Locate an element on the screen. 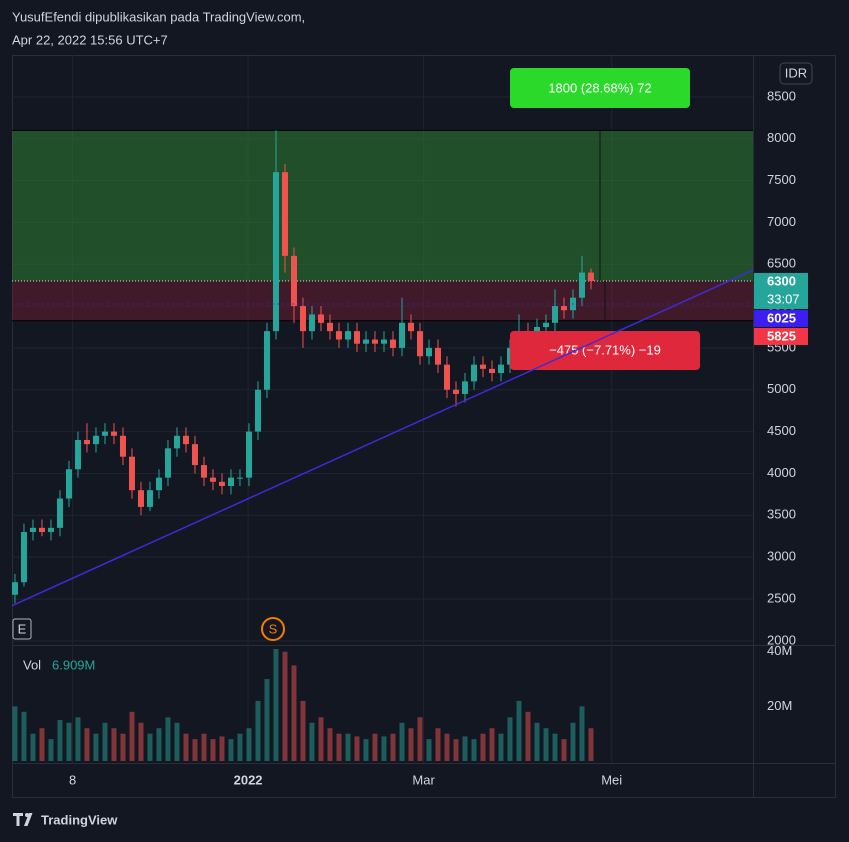  price-tag-timer: 33:07 is located at coordinates (783, 298).